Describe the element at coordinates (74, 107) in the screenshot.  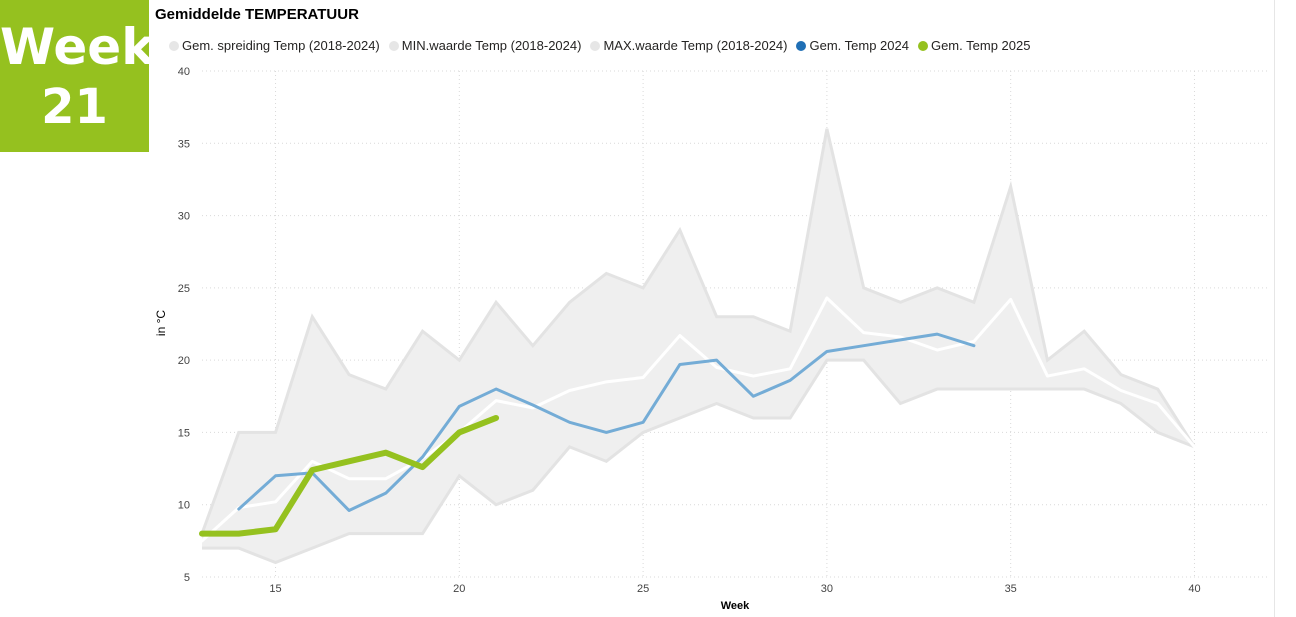
I see `week-badge-number: 21` at that location.